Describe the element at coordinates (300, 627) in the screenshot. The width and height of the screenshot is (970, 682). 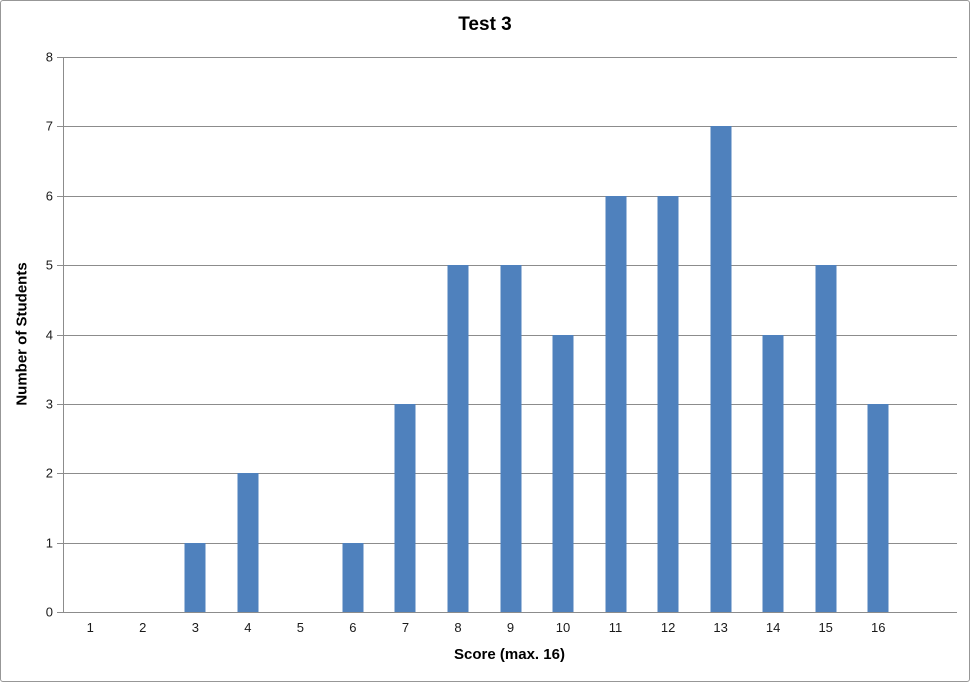
I see `x-tick-label-5: 5` at that location.